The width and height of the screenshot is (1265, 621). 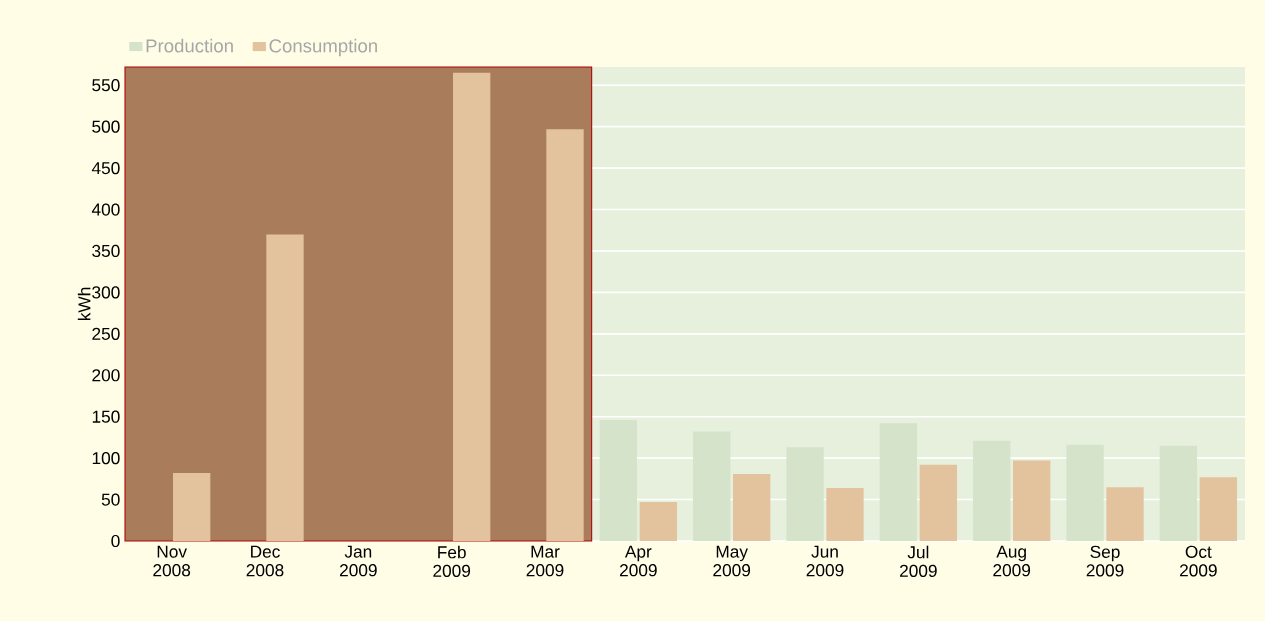 I want to click on y-tick-label: 250, so click(x=106, y=333).